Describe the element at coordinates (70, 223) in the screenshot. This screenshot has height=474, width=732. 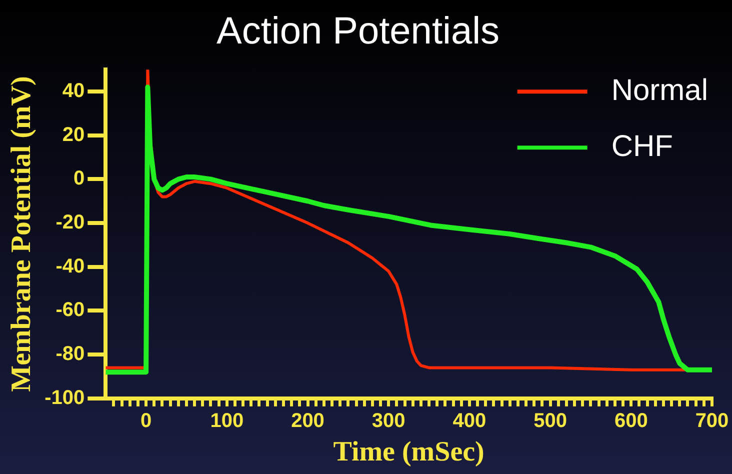
I see `y-tick-label: -20` at that location.